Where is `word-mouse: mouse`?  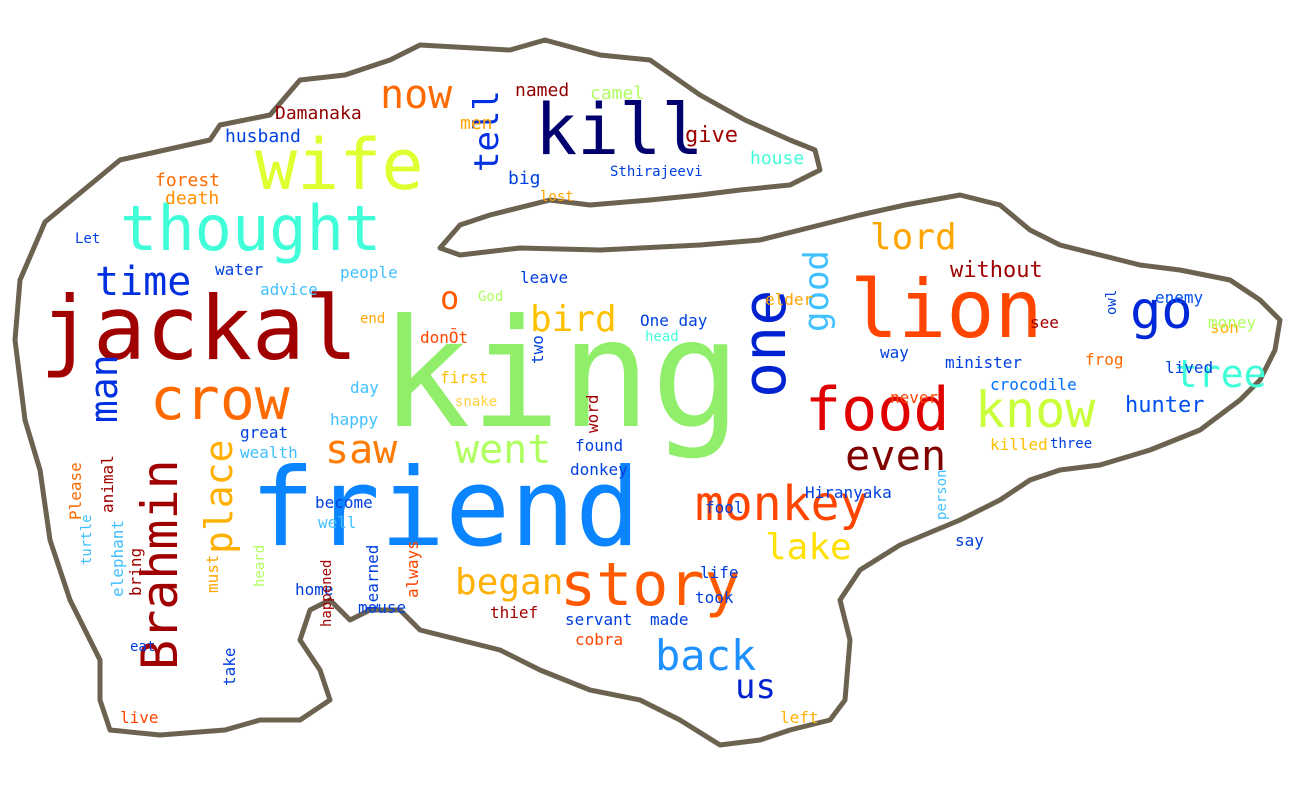 word-mouse: mouse is located at coordinates (382, 607).